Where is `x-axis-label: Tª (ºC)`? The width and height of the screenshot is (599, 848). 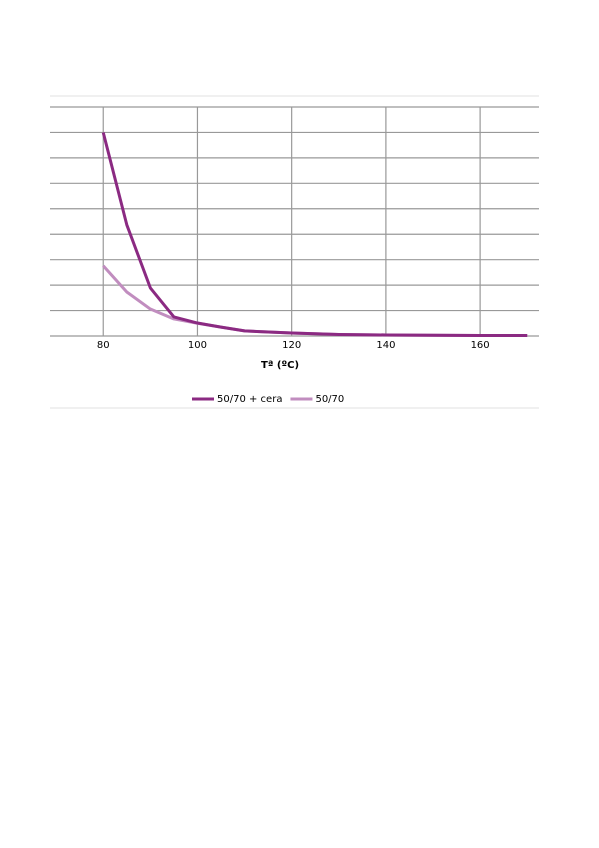 x-axis-label: Tª (ºC) is located at coordinates (280, 365).